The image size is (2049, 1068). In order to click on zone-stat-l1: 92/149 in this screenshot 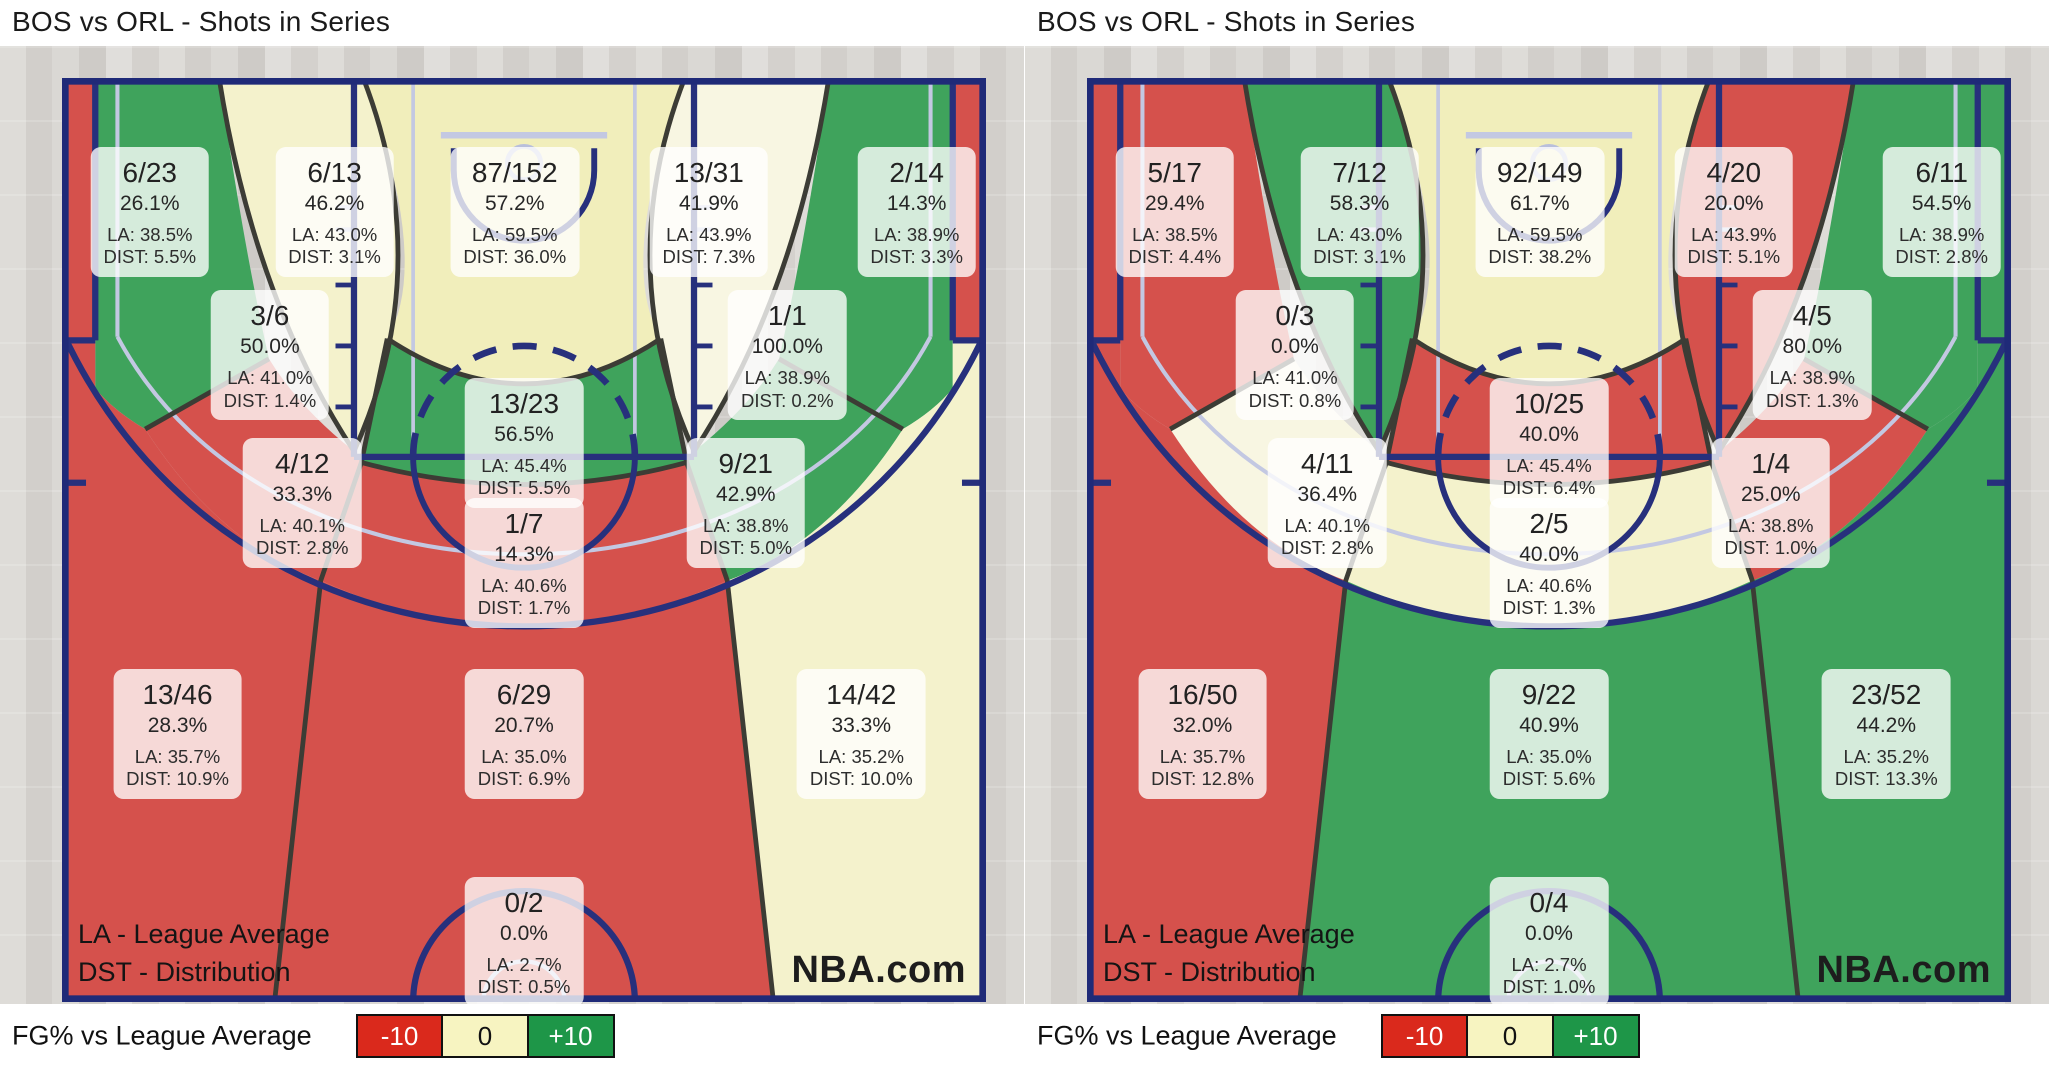, I will do `click(1539, 173)`.